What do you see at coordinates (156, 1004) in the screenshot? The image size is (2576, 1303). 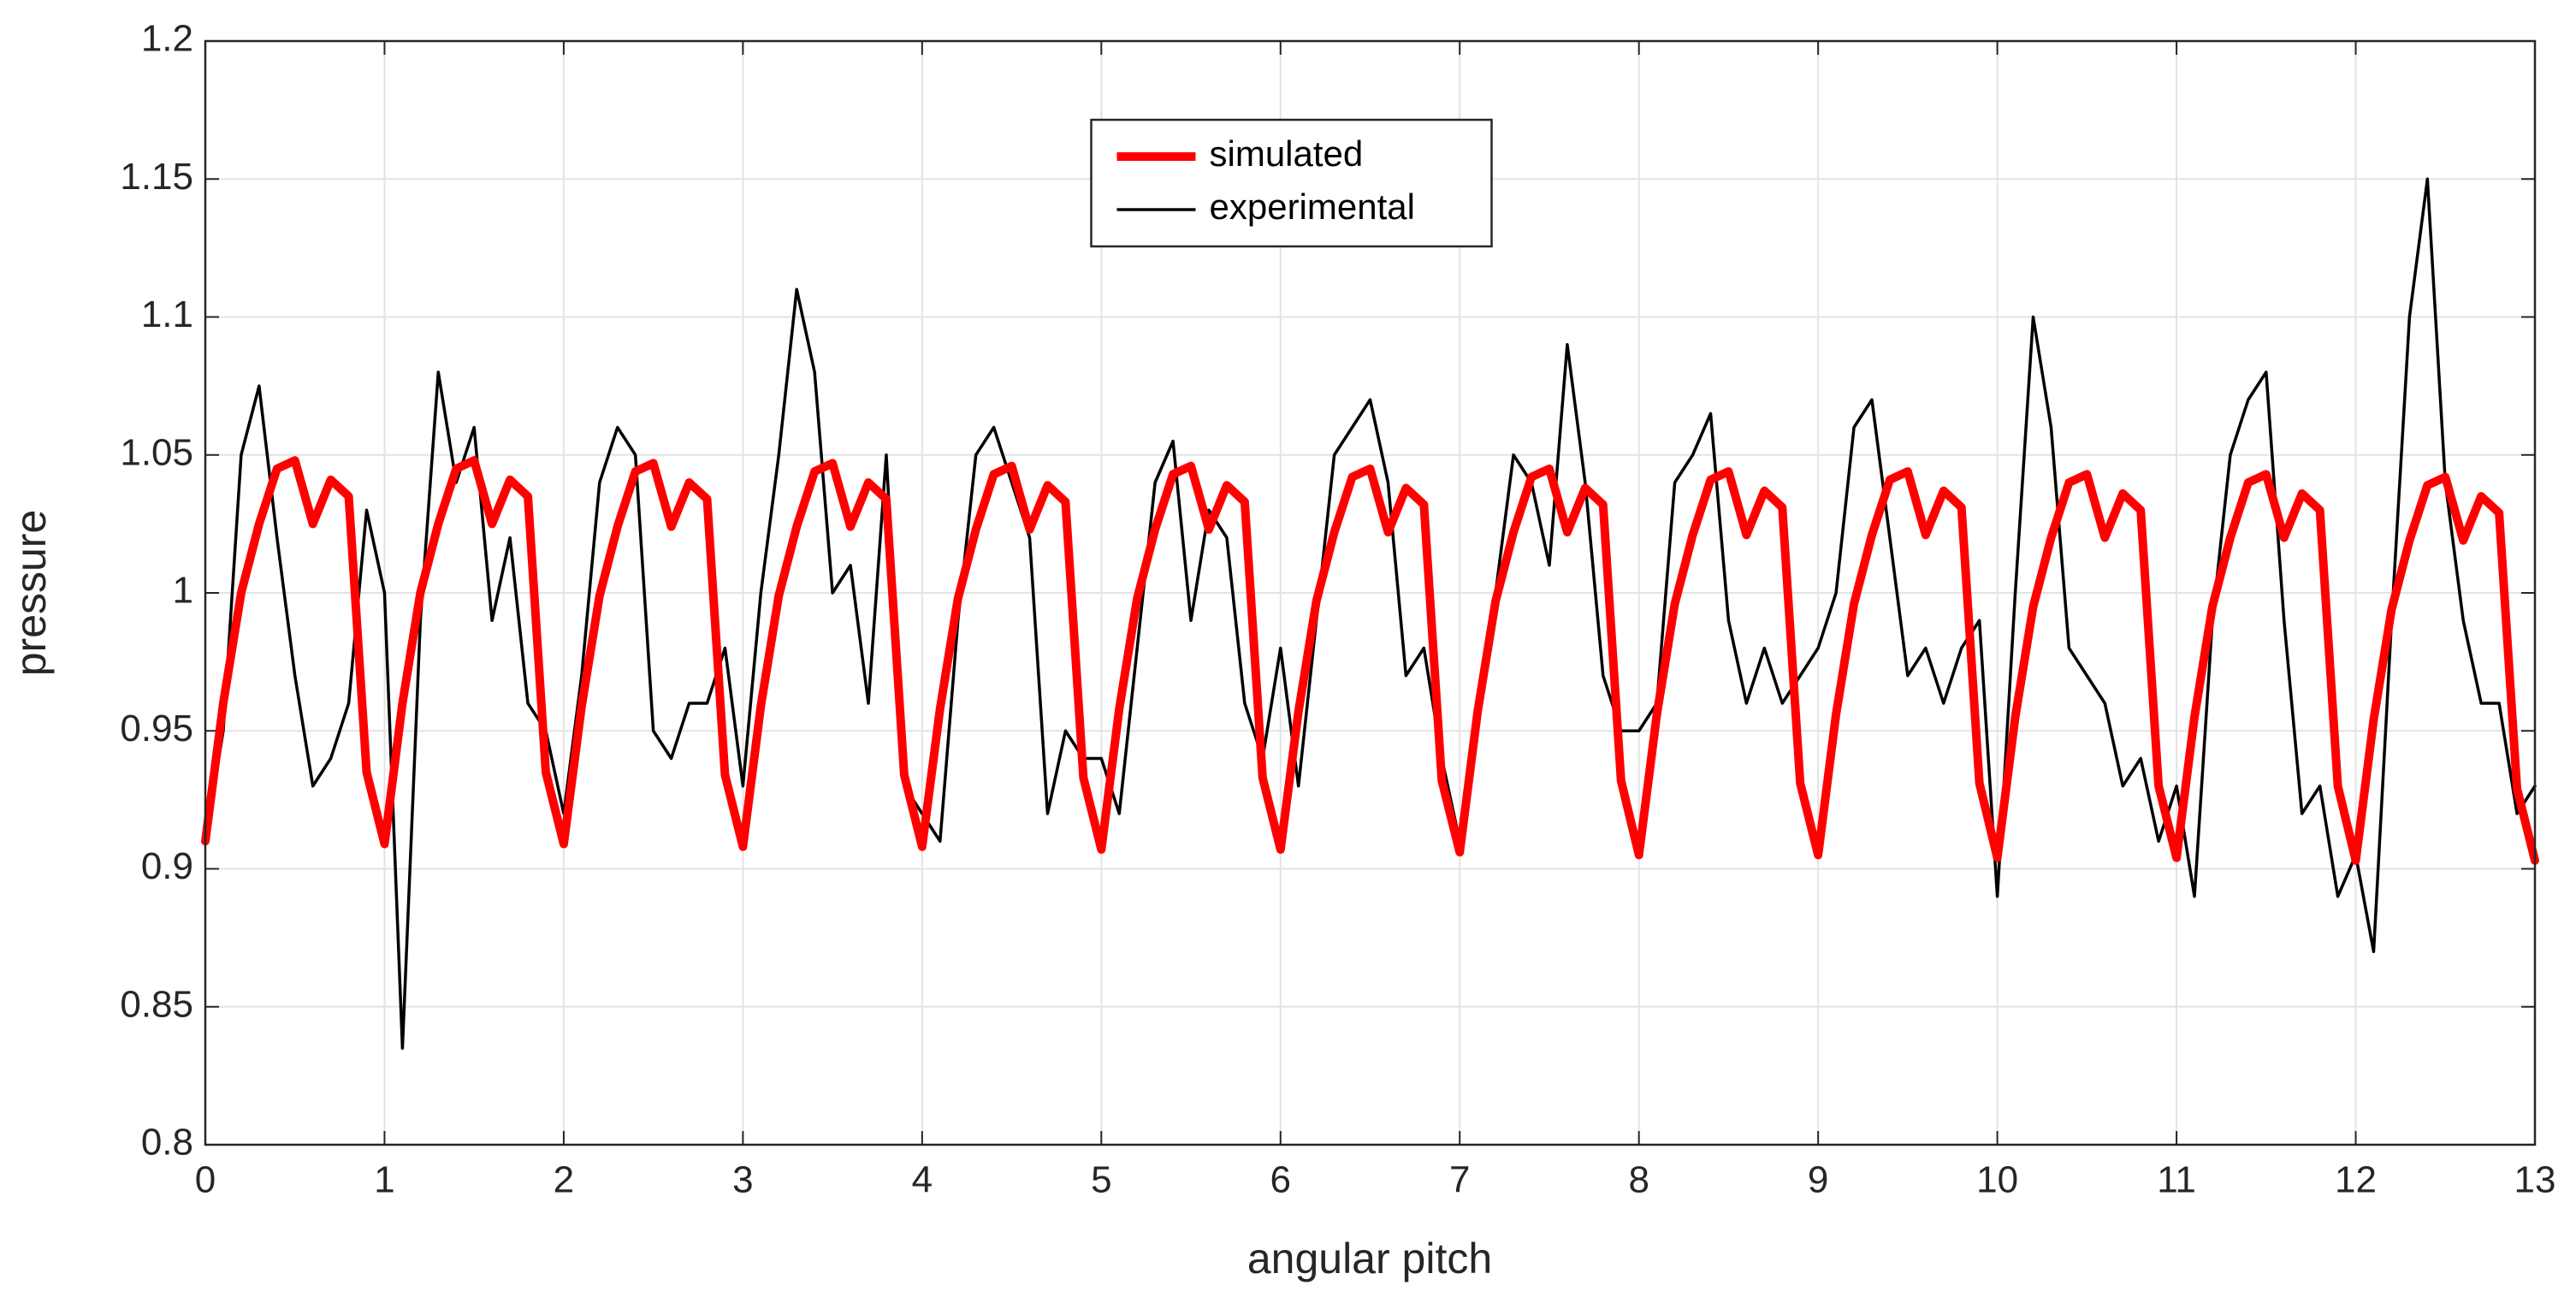 I see `y-tick-label: 0.85` at bounding box center [156, 1004].